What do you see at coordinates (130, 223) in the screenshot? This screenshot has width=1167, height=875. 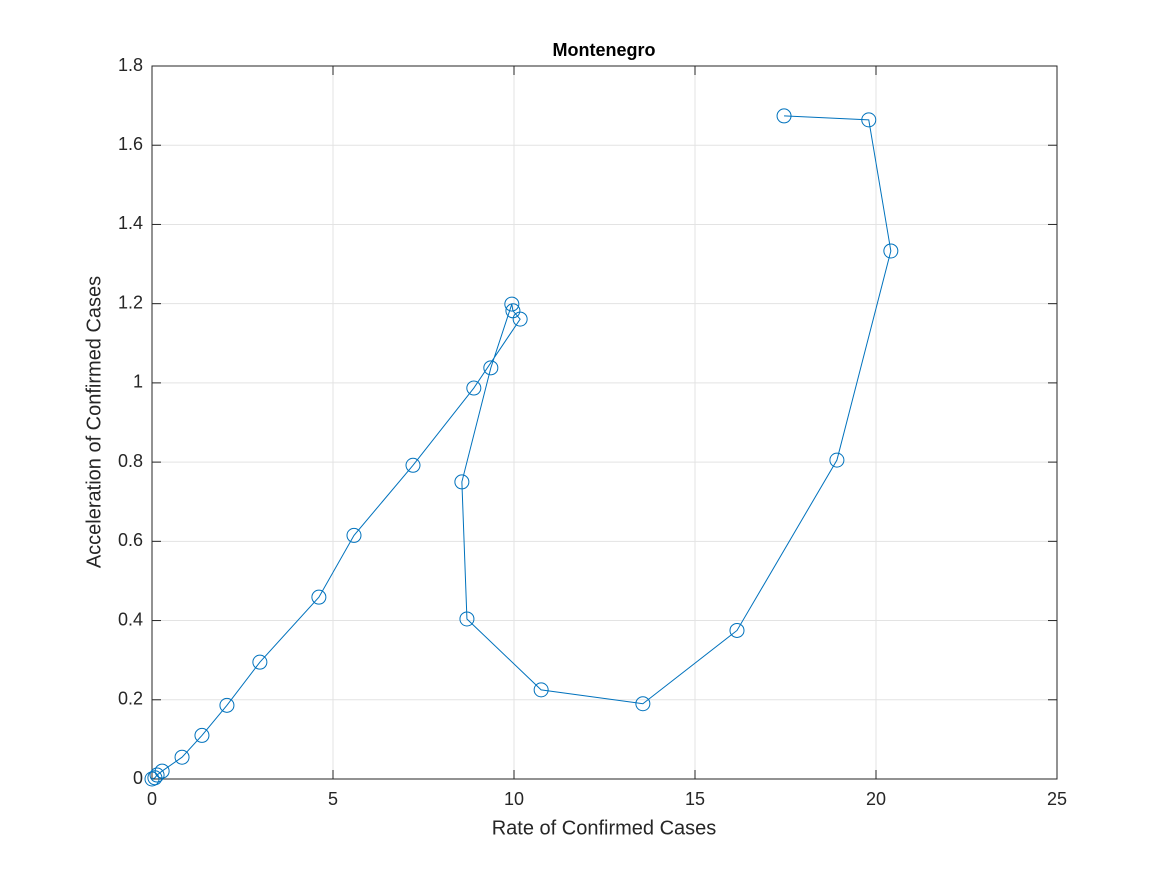 I see `y-tick-label: 1.4` at bounding box center [130, 223].